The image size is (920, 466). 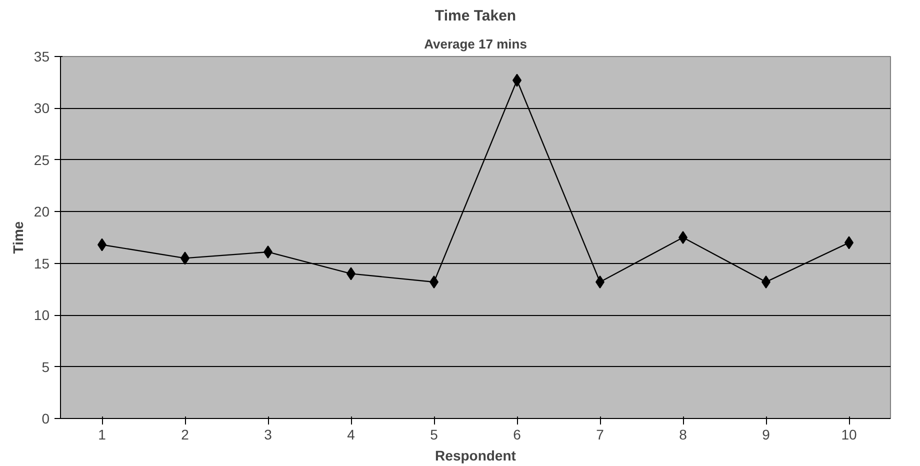 I want to click on x-tick-label: 9, so click(x=766, y=434).